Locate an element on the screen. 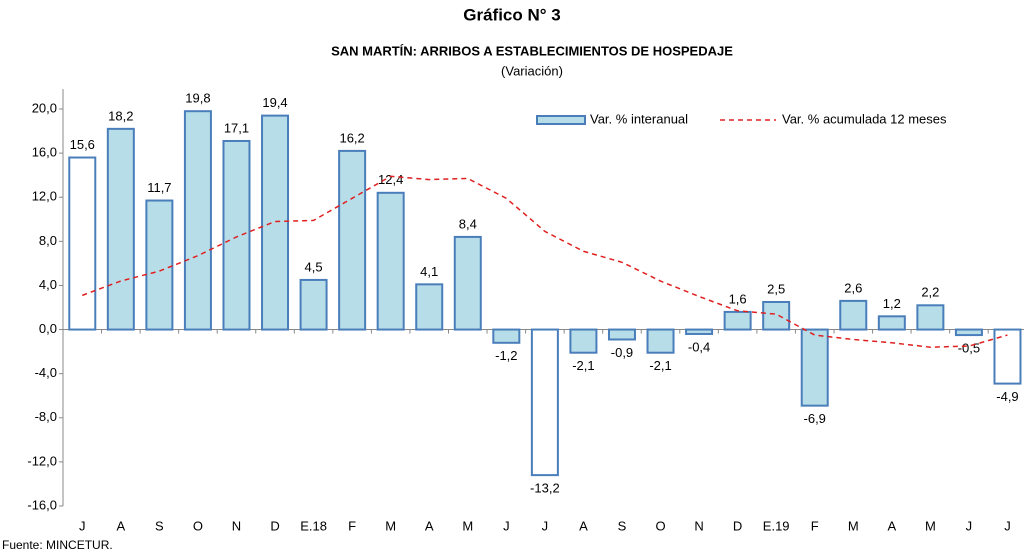 This screenshot has height=555, width=1024. unit-note: (Variación) is located at coordinates (532, 70).